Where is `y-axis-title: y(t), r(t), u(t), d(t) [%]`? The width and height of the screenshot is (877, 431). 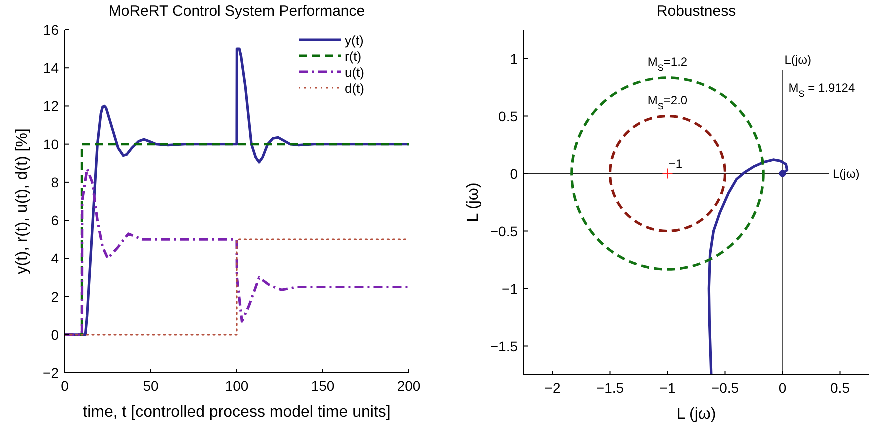 y-axis-title: y(t), r(t), u(t), d(t) [%] is located at coordinates (22, 201).